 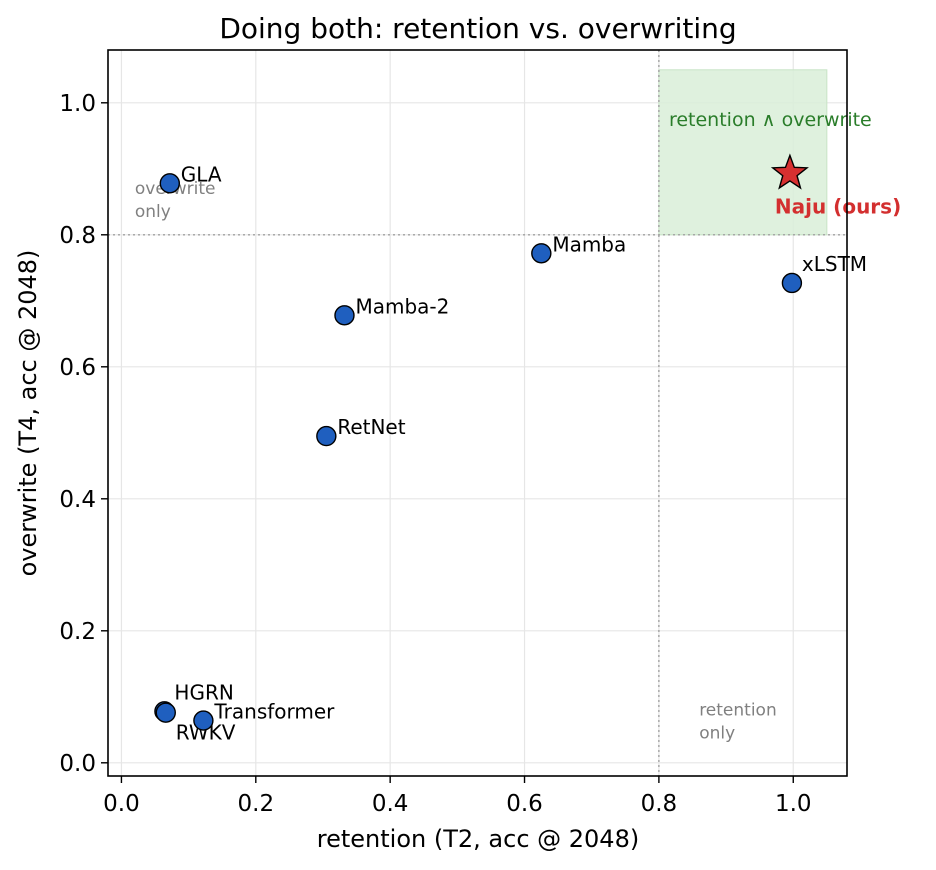 What do you see at coordinates (390, 804) in the screenshot?
I see `x-tick-label: 0.4` at bounding box center [390, 804].